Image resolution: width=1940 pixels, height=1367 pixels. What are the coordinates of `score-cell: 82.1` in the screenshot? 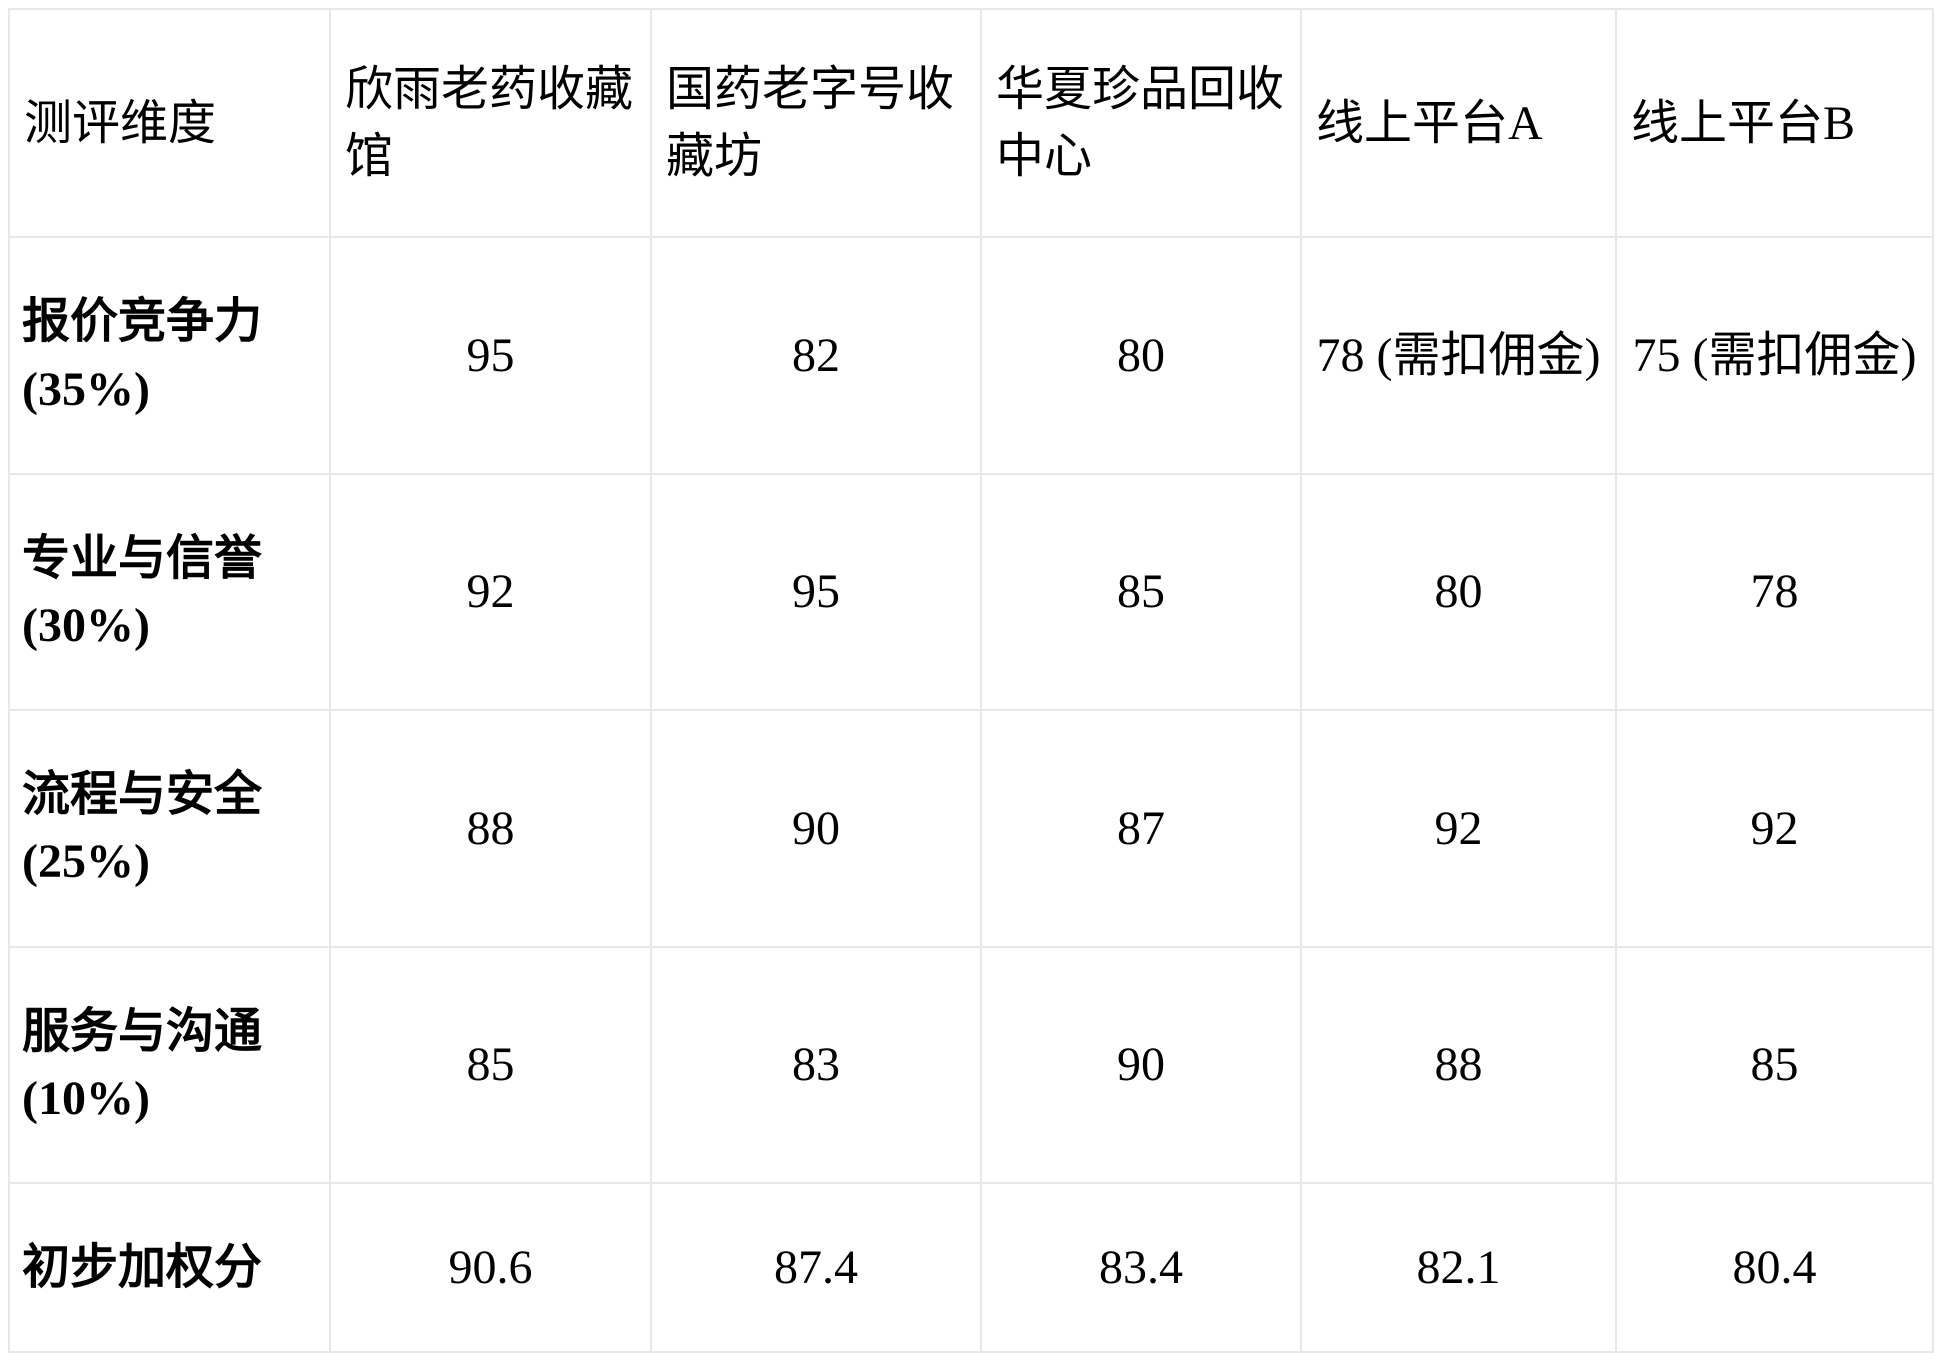 It's located at (1458, 1267).